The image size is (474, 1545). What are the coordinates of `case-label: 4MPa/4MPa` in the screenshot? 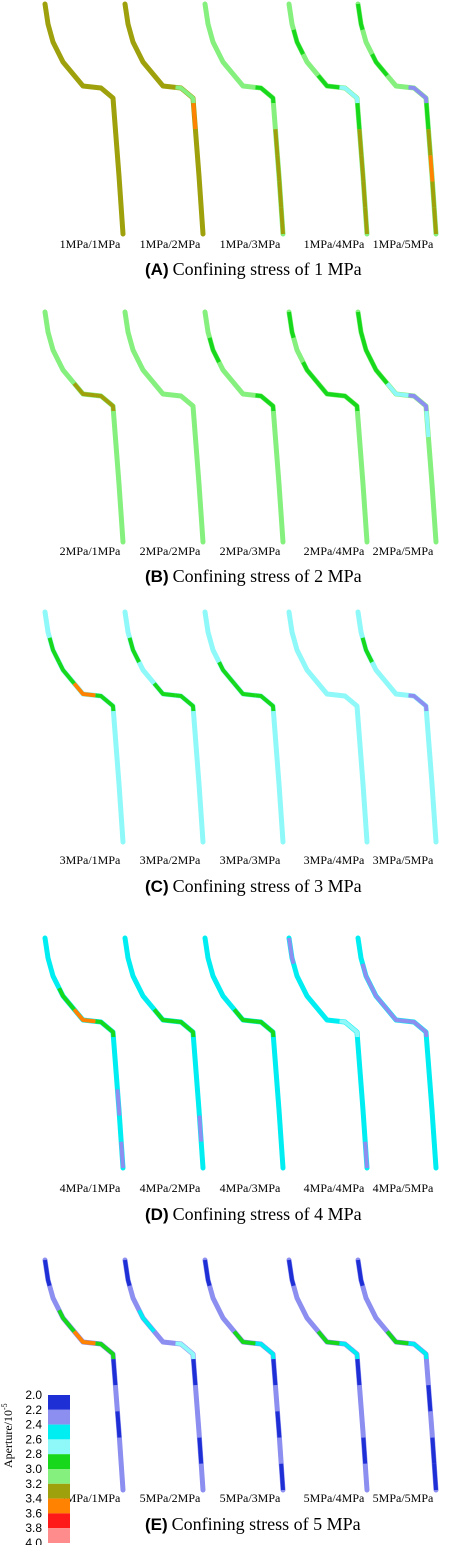 It's located at (334, 1188).